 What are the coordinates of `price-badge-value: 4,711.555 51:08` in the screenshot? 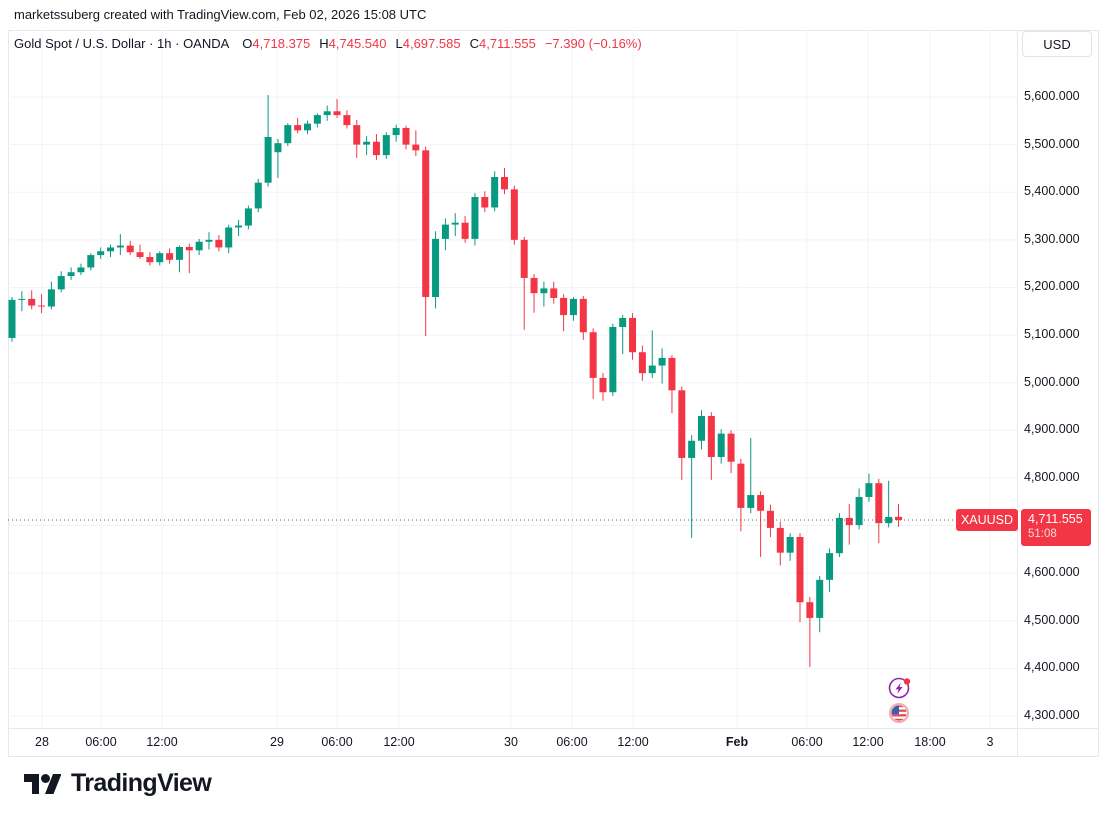 It's located at (1056, 527).